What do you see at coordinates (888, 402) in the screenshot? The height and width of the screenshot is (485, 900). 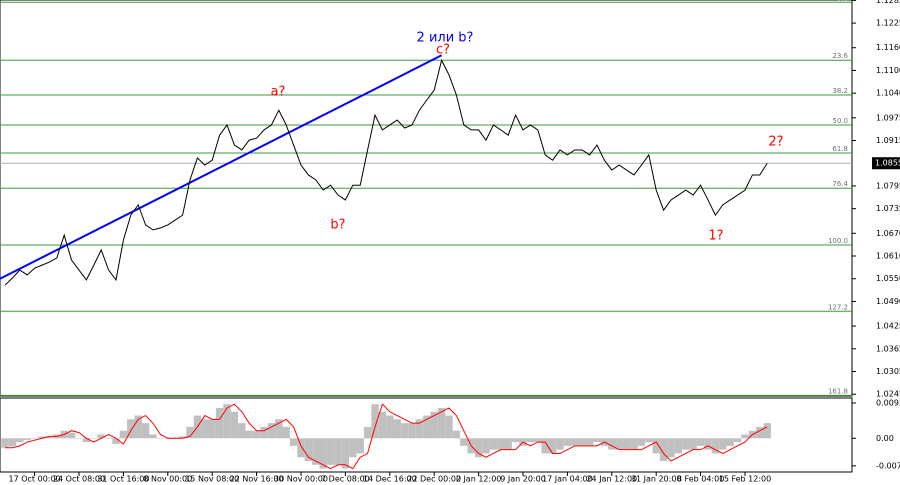 I see `y-tick-label: 0.00932` at bounding box center [888, 402].